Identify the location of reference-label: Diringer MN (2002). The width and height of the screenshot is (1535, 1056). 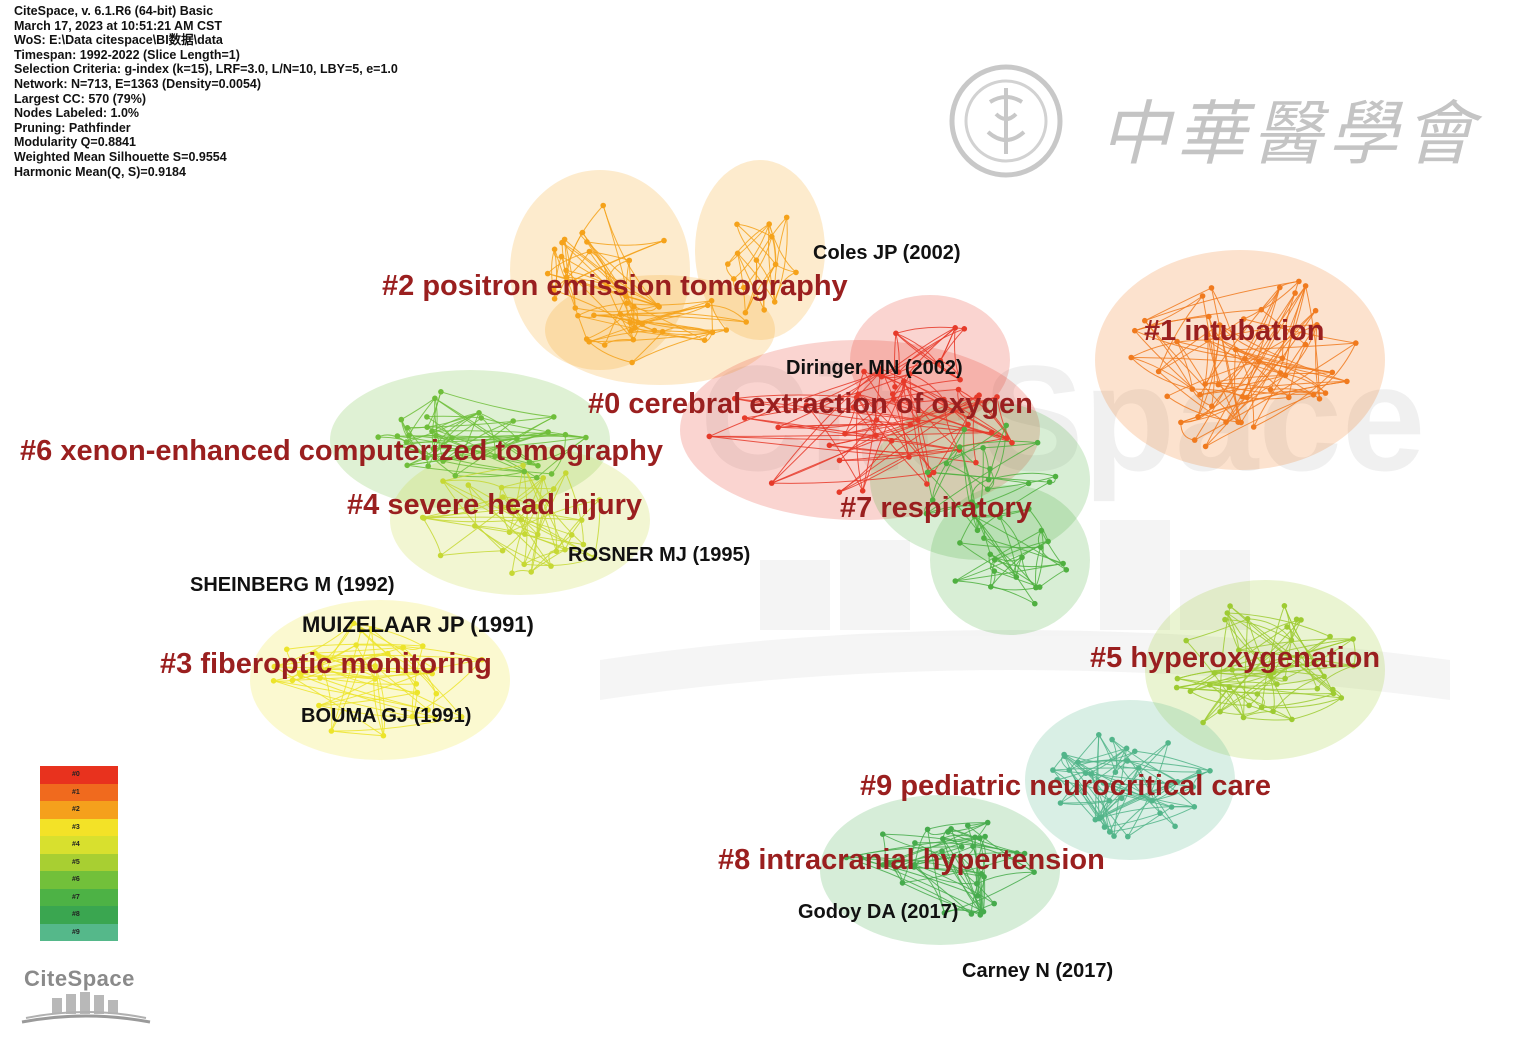
(874, 368).